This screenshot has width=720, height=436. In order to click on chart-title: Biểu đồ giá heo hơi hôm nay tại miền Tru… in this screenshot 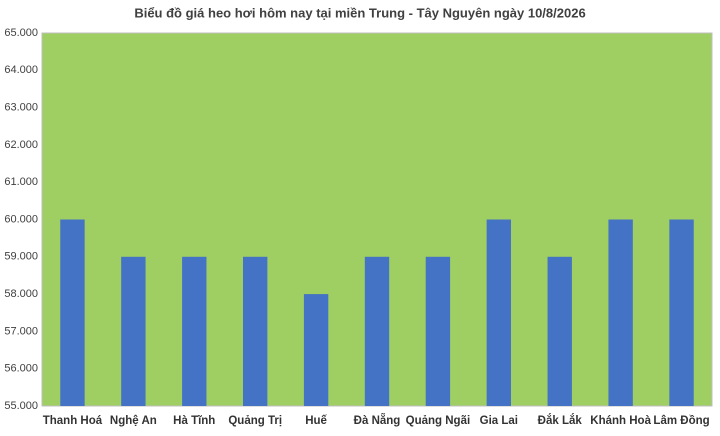, I will do `click(359, 12)`.